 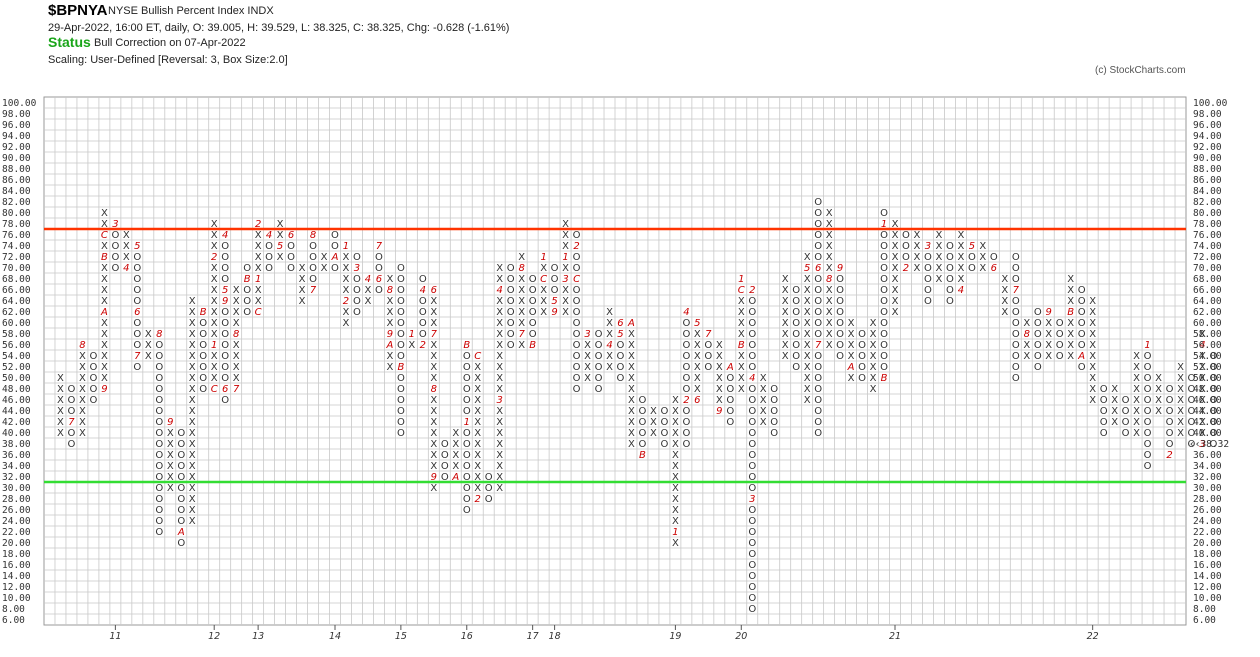 What do you see at coordinates (214, 636) in the screenshot?
I see `year-label: 12` at bounding box center [214, 636].